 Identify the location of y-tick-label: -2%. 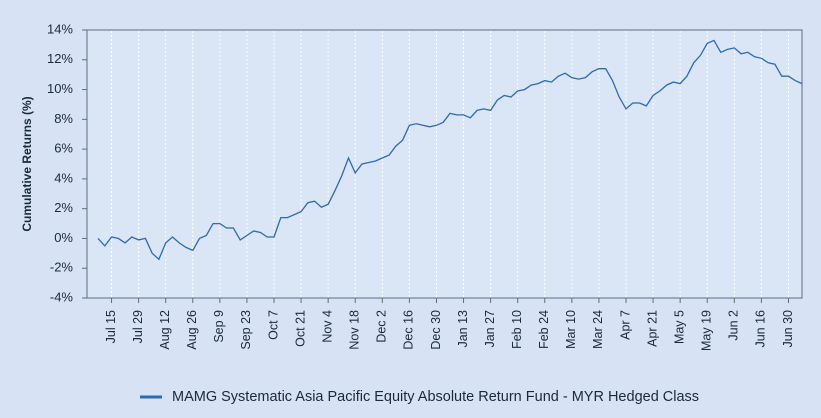
(62, 267).